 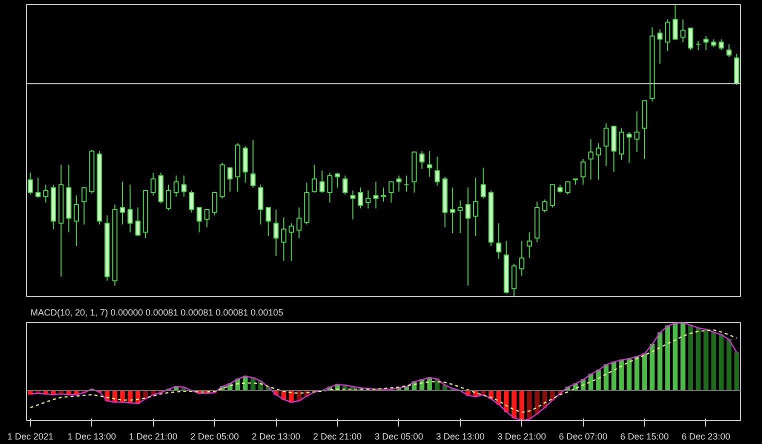 I want to click on x-tick-label: 3 Dec 21:00, so click(x=521, y=437).